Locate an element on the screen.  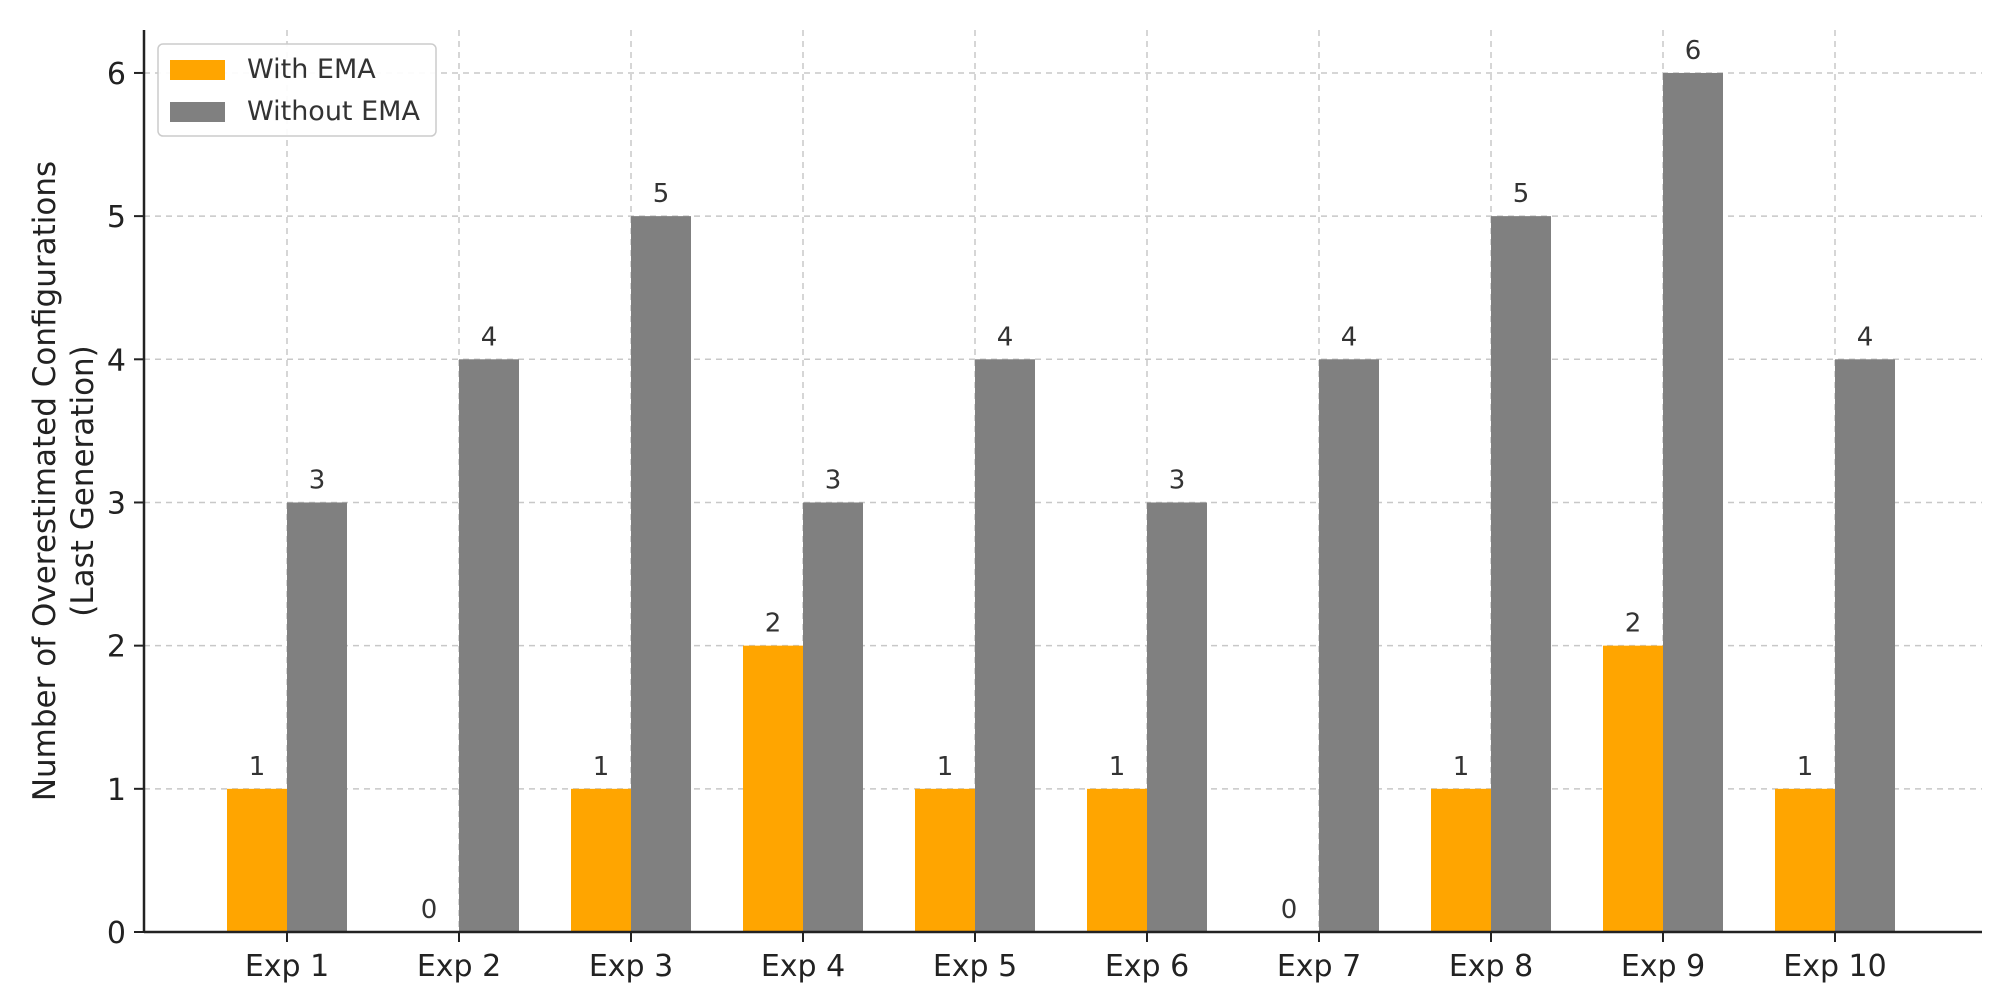
y-tick-label: 3 is located at coordinates (116, 503).